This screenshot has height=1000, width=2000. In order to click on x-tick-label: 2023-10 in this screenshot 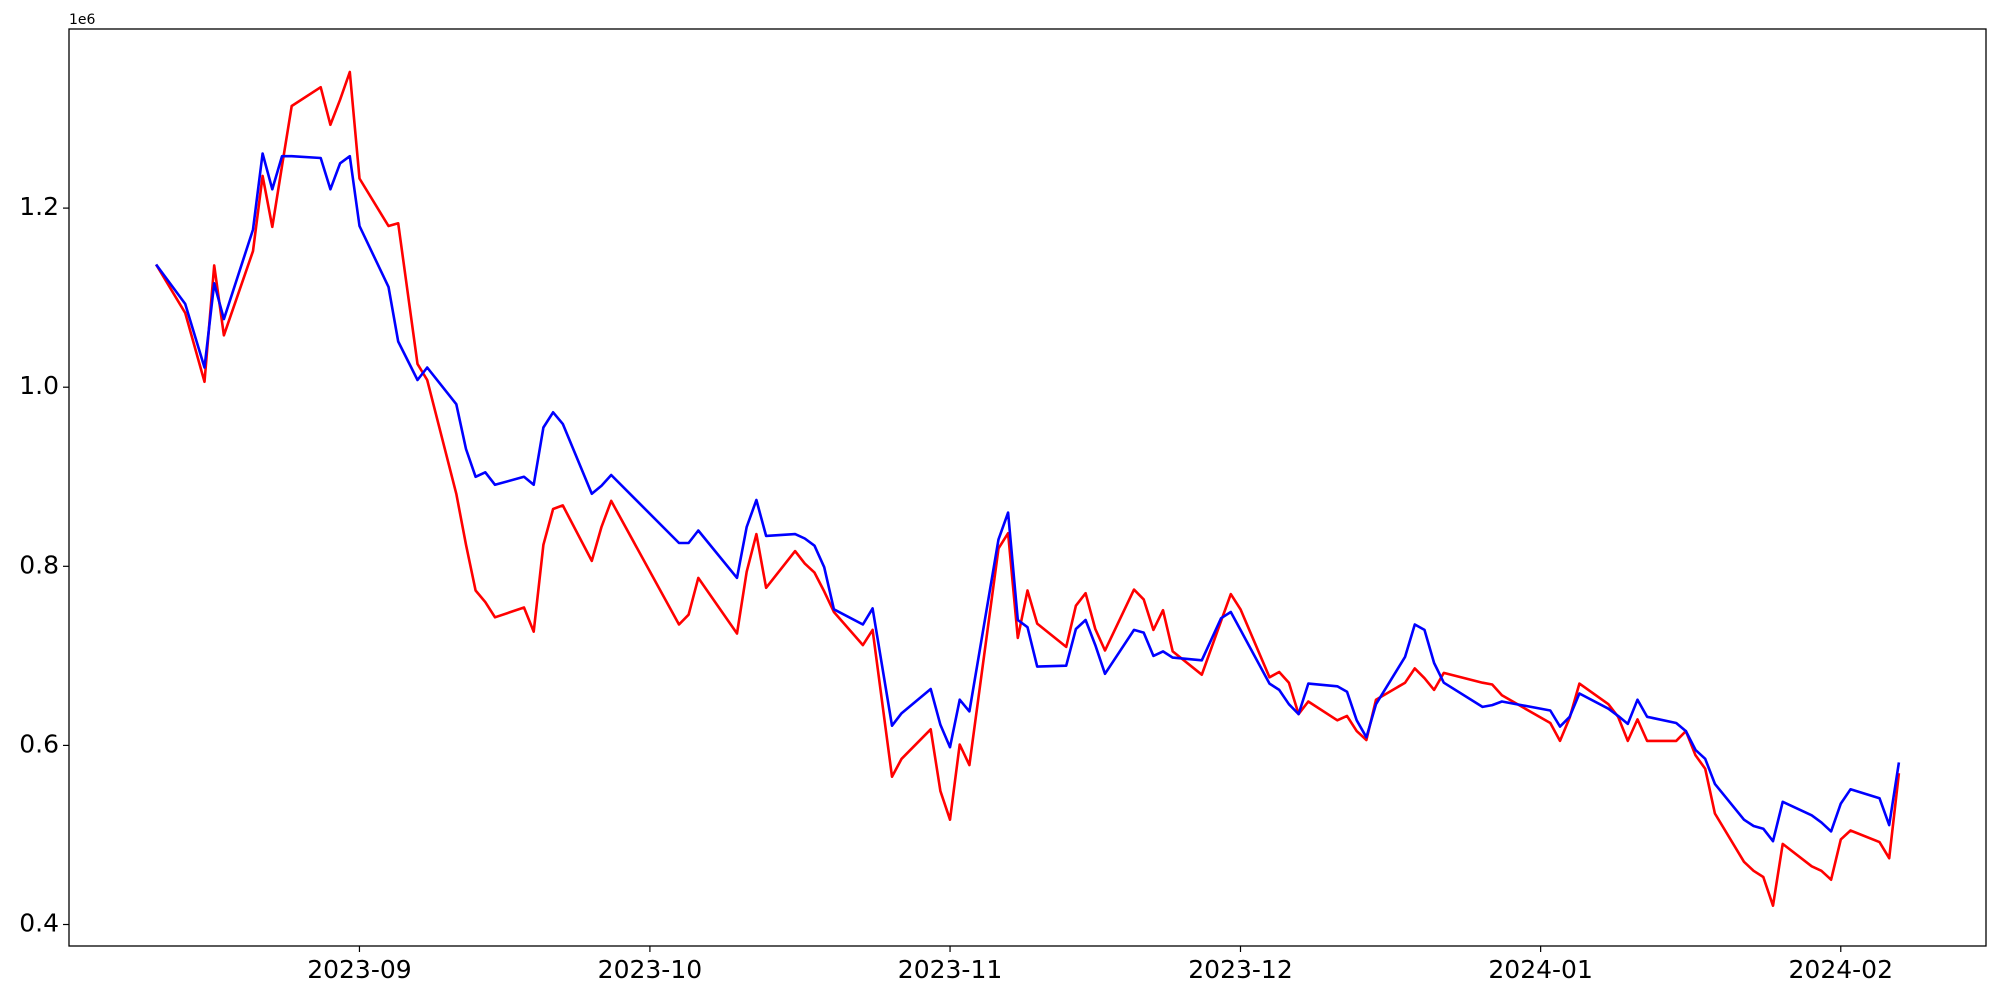, I will do `click(650, 969)`.